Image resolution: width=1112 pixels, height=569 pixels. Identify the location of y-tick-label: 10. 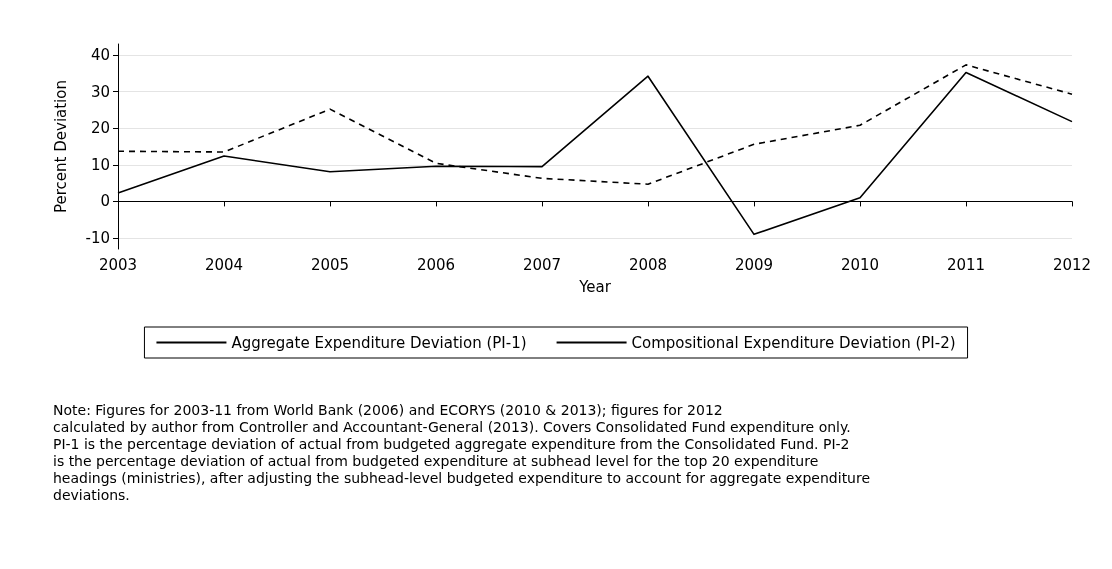
(100, 164).